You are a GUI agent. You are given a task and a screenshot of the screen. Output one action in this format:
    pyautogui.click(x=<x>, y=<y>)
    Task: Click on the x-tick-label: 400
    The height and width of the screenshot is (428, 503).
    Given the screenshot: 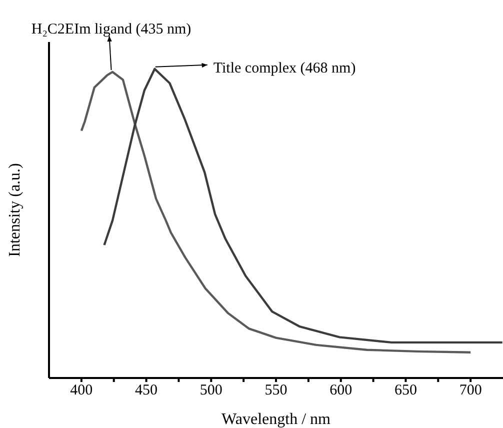 What is the action you would take?
    pyautogui.click(x=81, y=390)
    